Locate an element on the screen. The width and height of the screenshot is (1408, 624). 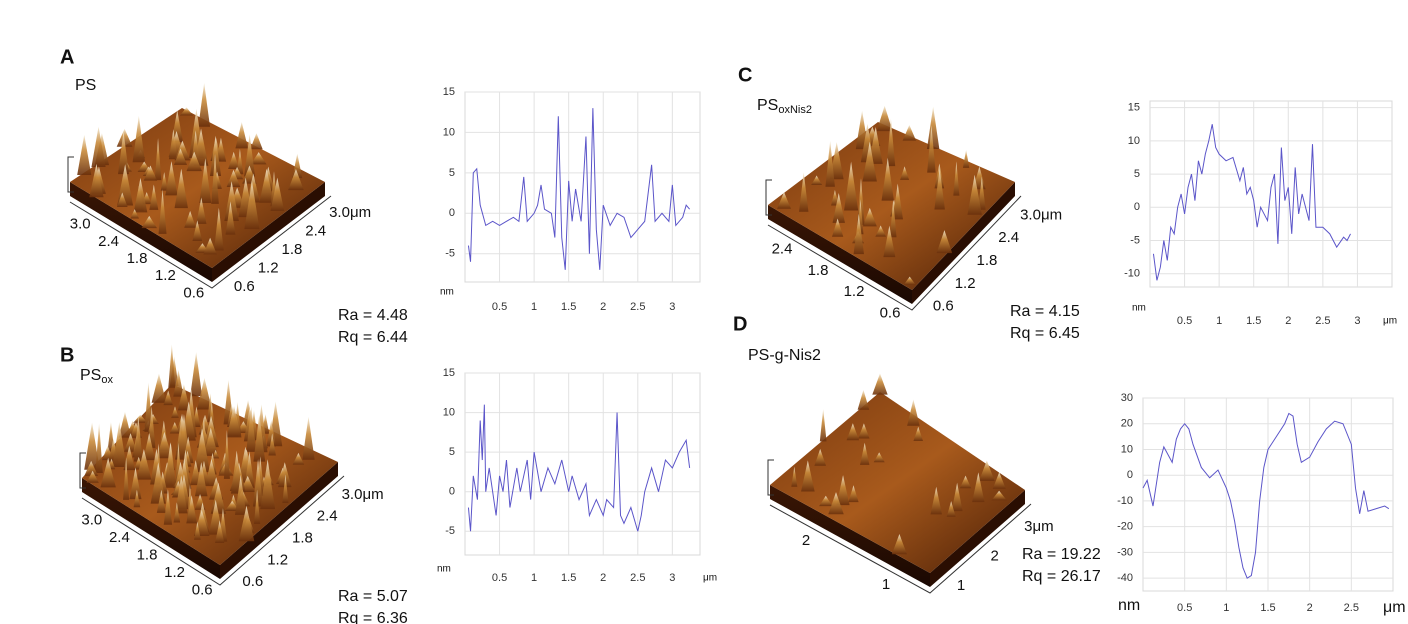
y-tick-label: 5 is located at coordinates (452, 452).